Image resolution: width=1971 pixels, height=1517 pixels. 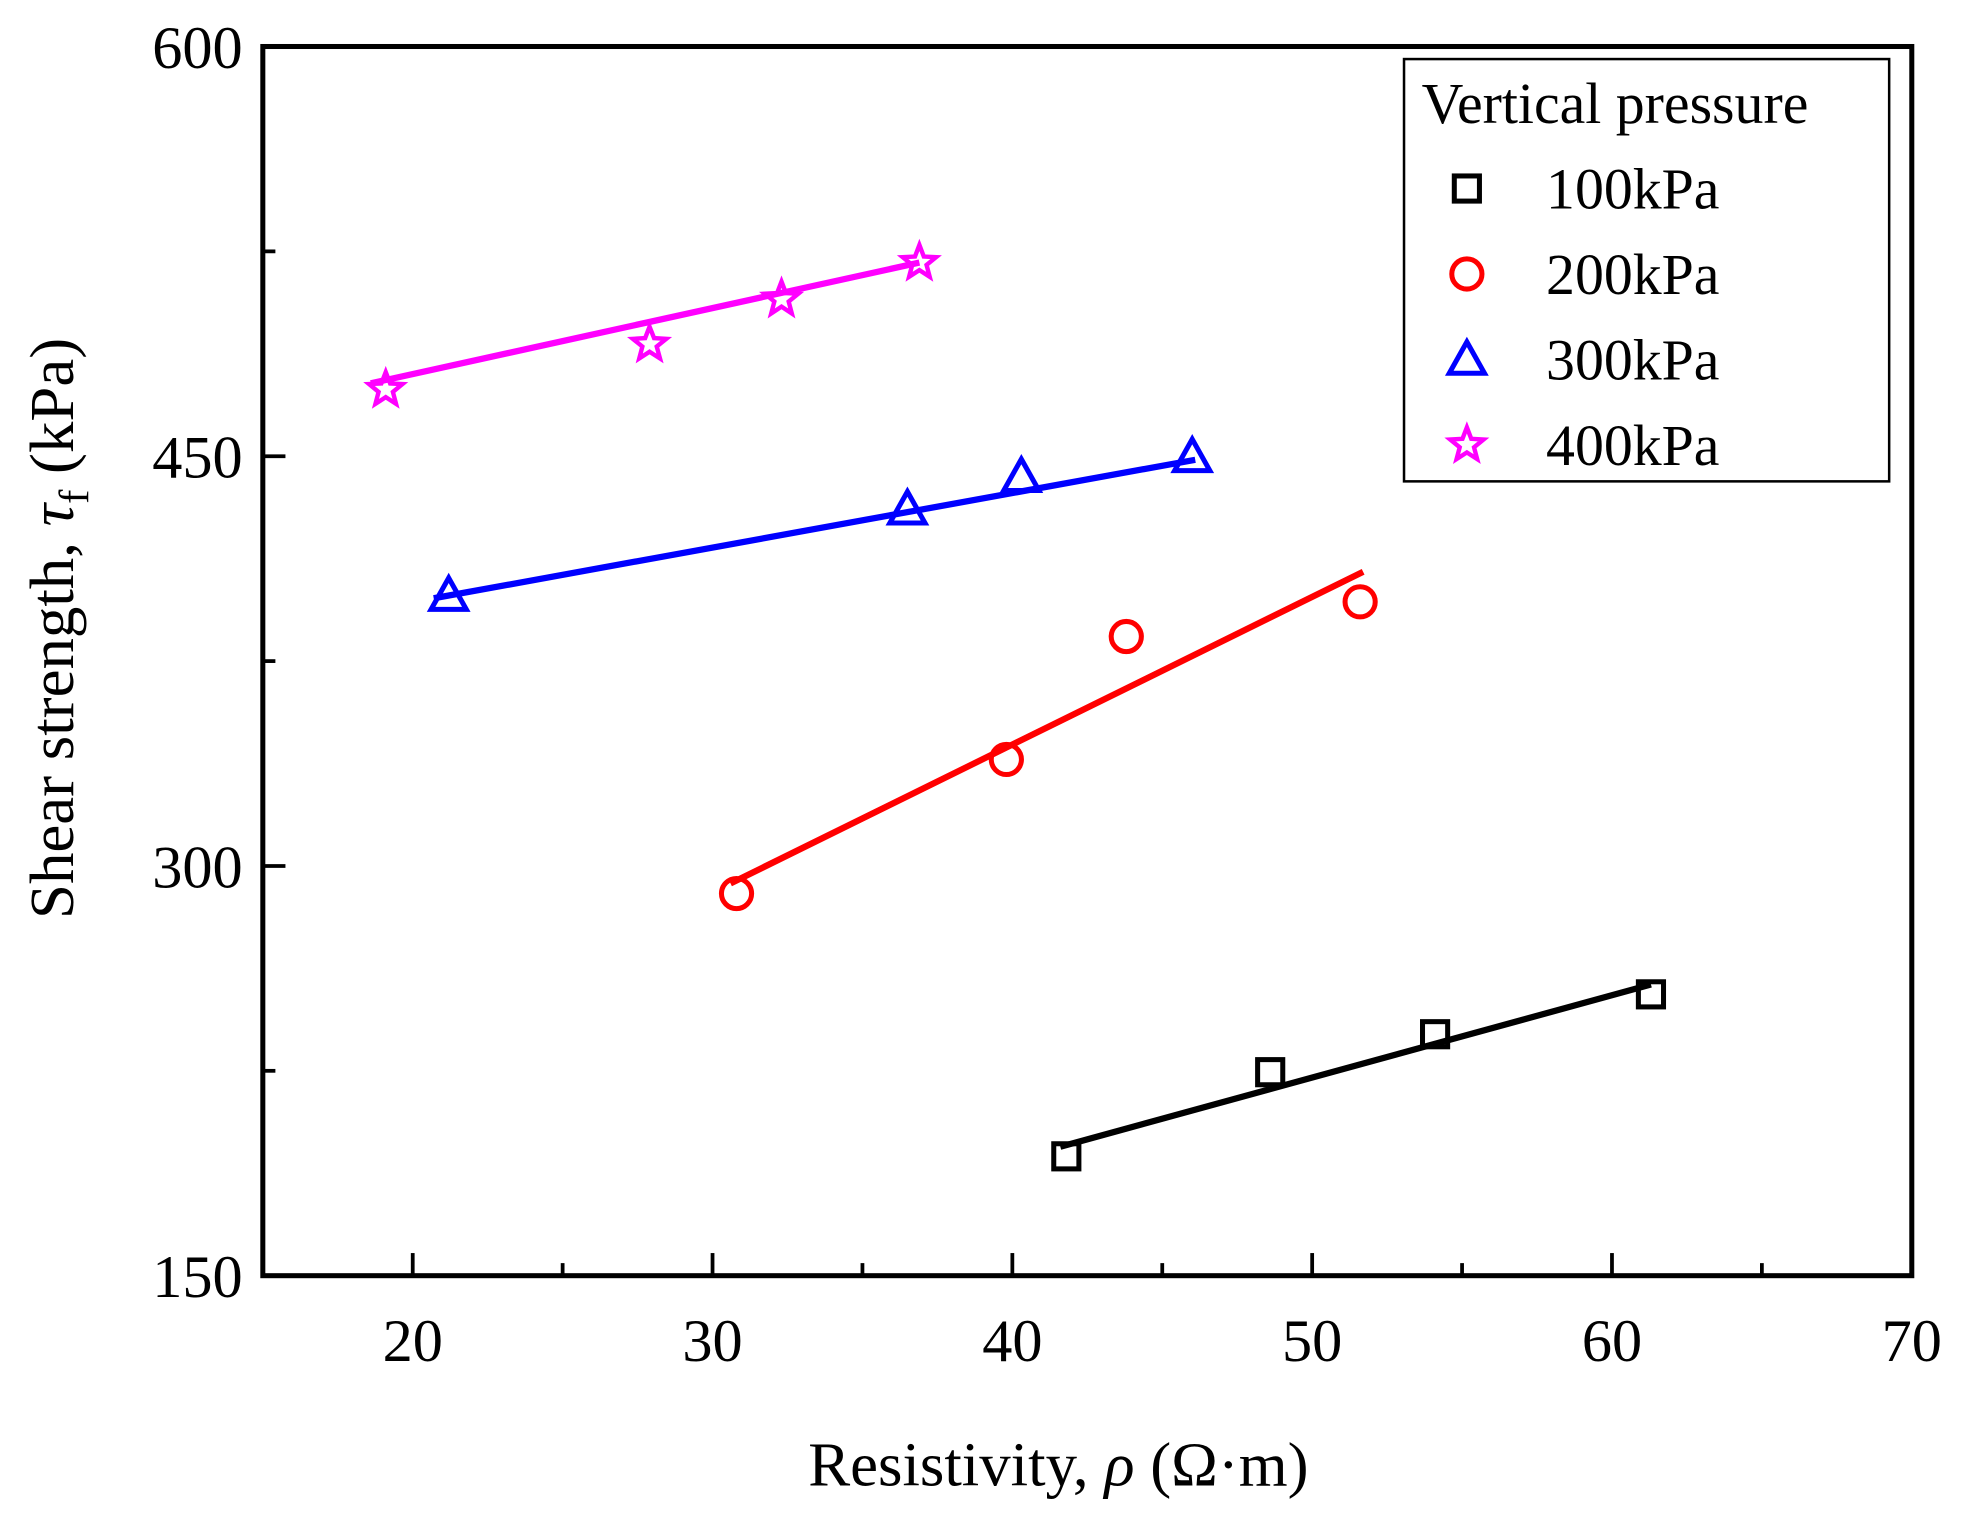 What do you see at coordinates (1466, 188) in the screenshot?
I see `legend-marker-square-icon` at bounding box center [1466, 188].